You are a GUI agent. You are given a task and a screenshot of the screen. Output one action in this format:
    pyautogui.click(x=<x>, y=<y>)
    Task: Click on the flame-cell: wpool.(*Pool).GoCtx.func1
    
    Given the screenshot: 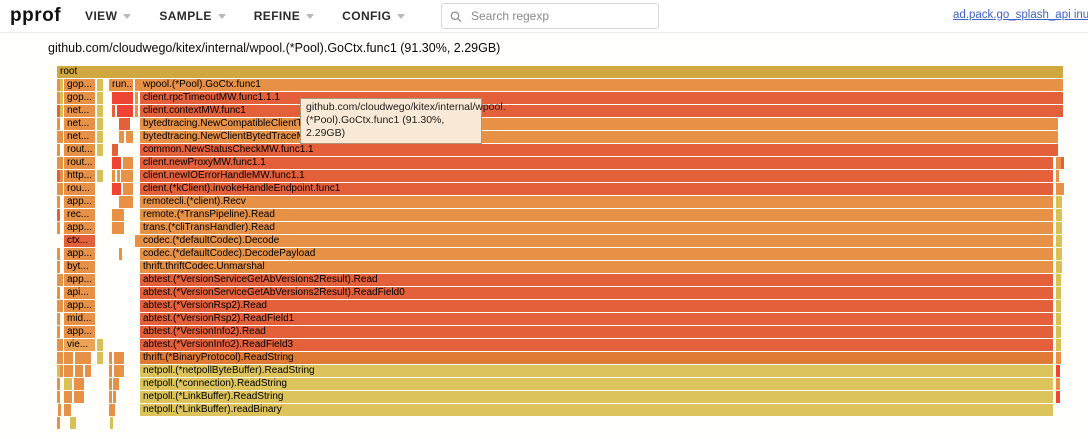 What is the action you would take?
    pyautogui.click(x=601, y=85)
    